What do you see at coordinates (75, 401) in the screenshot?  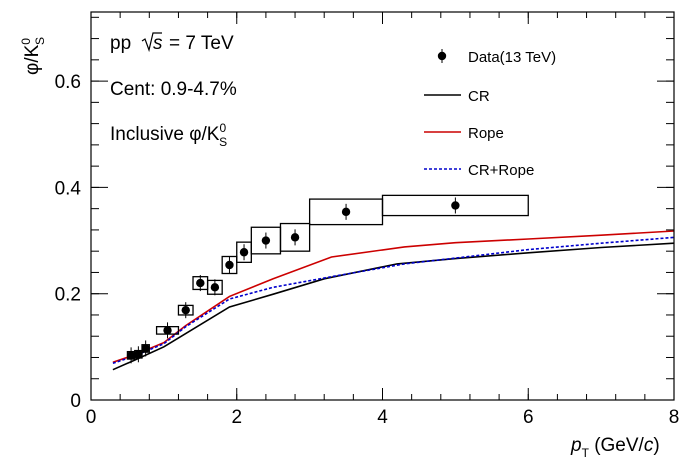 I see `y-tick-label: 0` at bounding box center [75, 401].